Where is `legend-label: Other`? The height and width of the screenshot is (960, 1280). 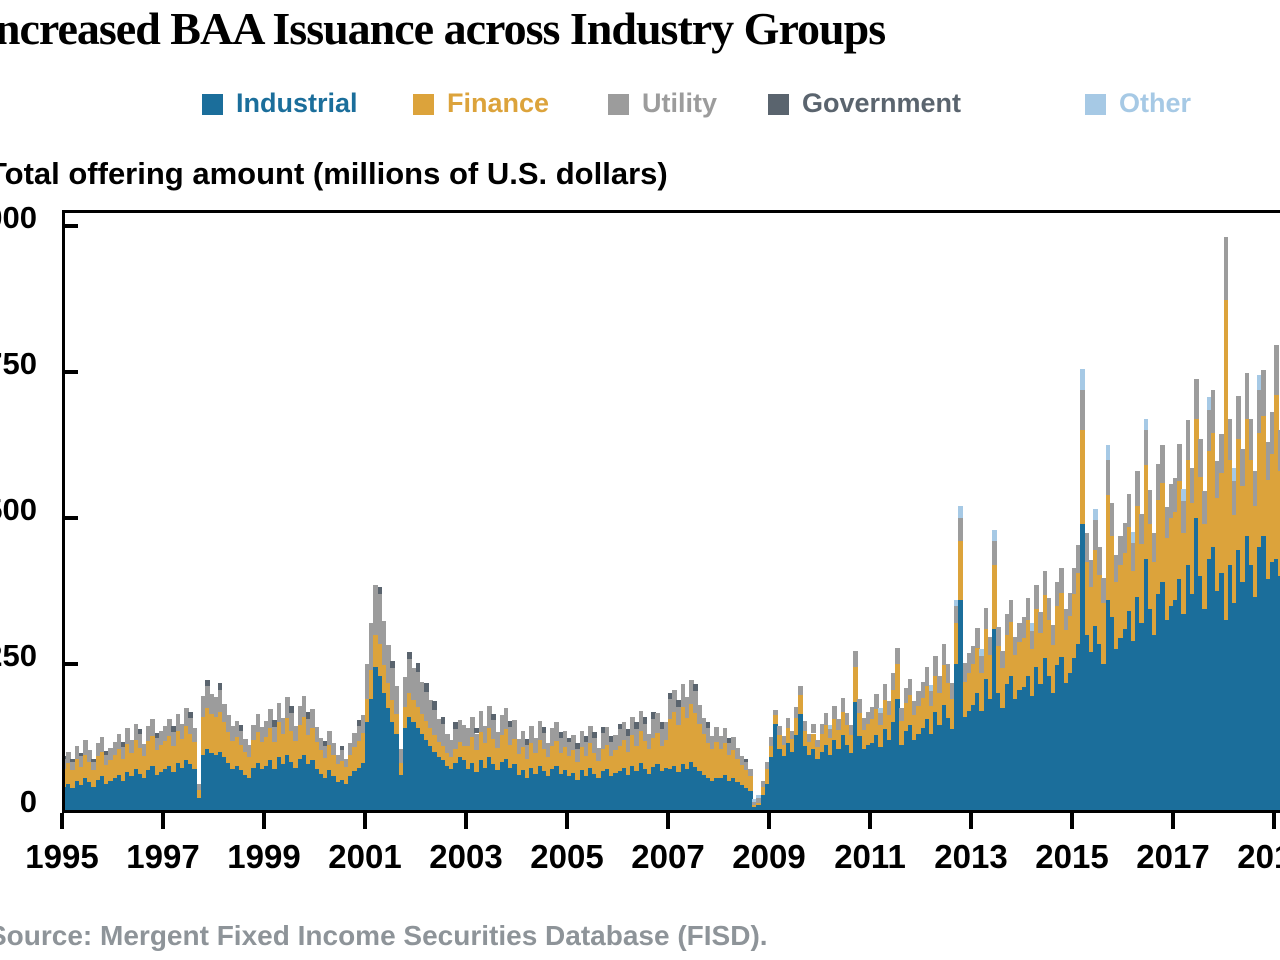 legend-label: Other is located at coordinates (1155, 103).